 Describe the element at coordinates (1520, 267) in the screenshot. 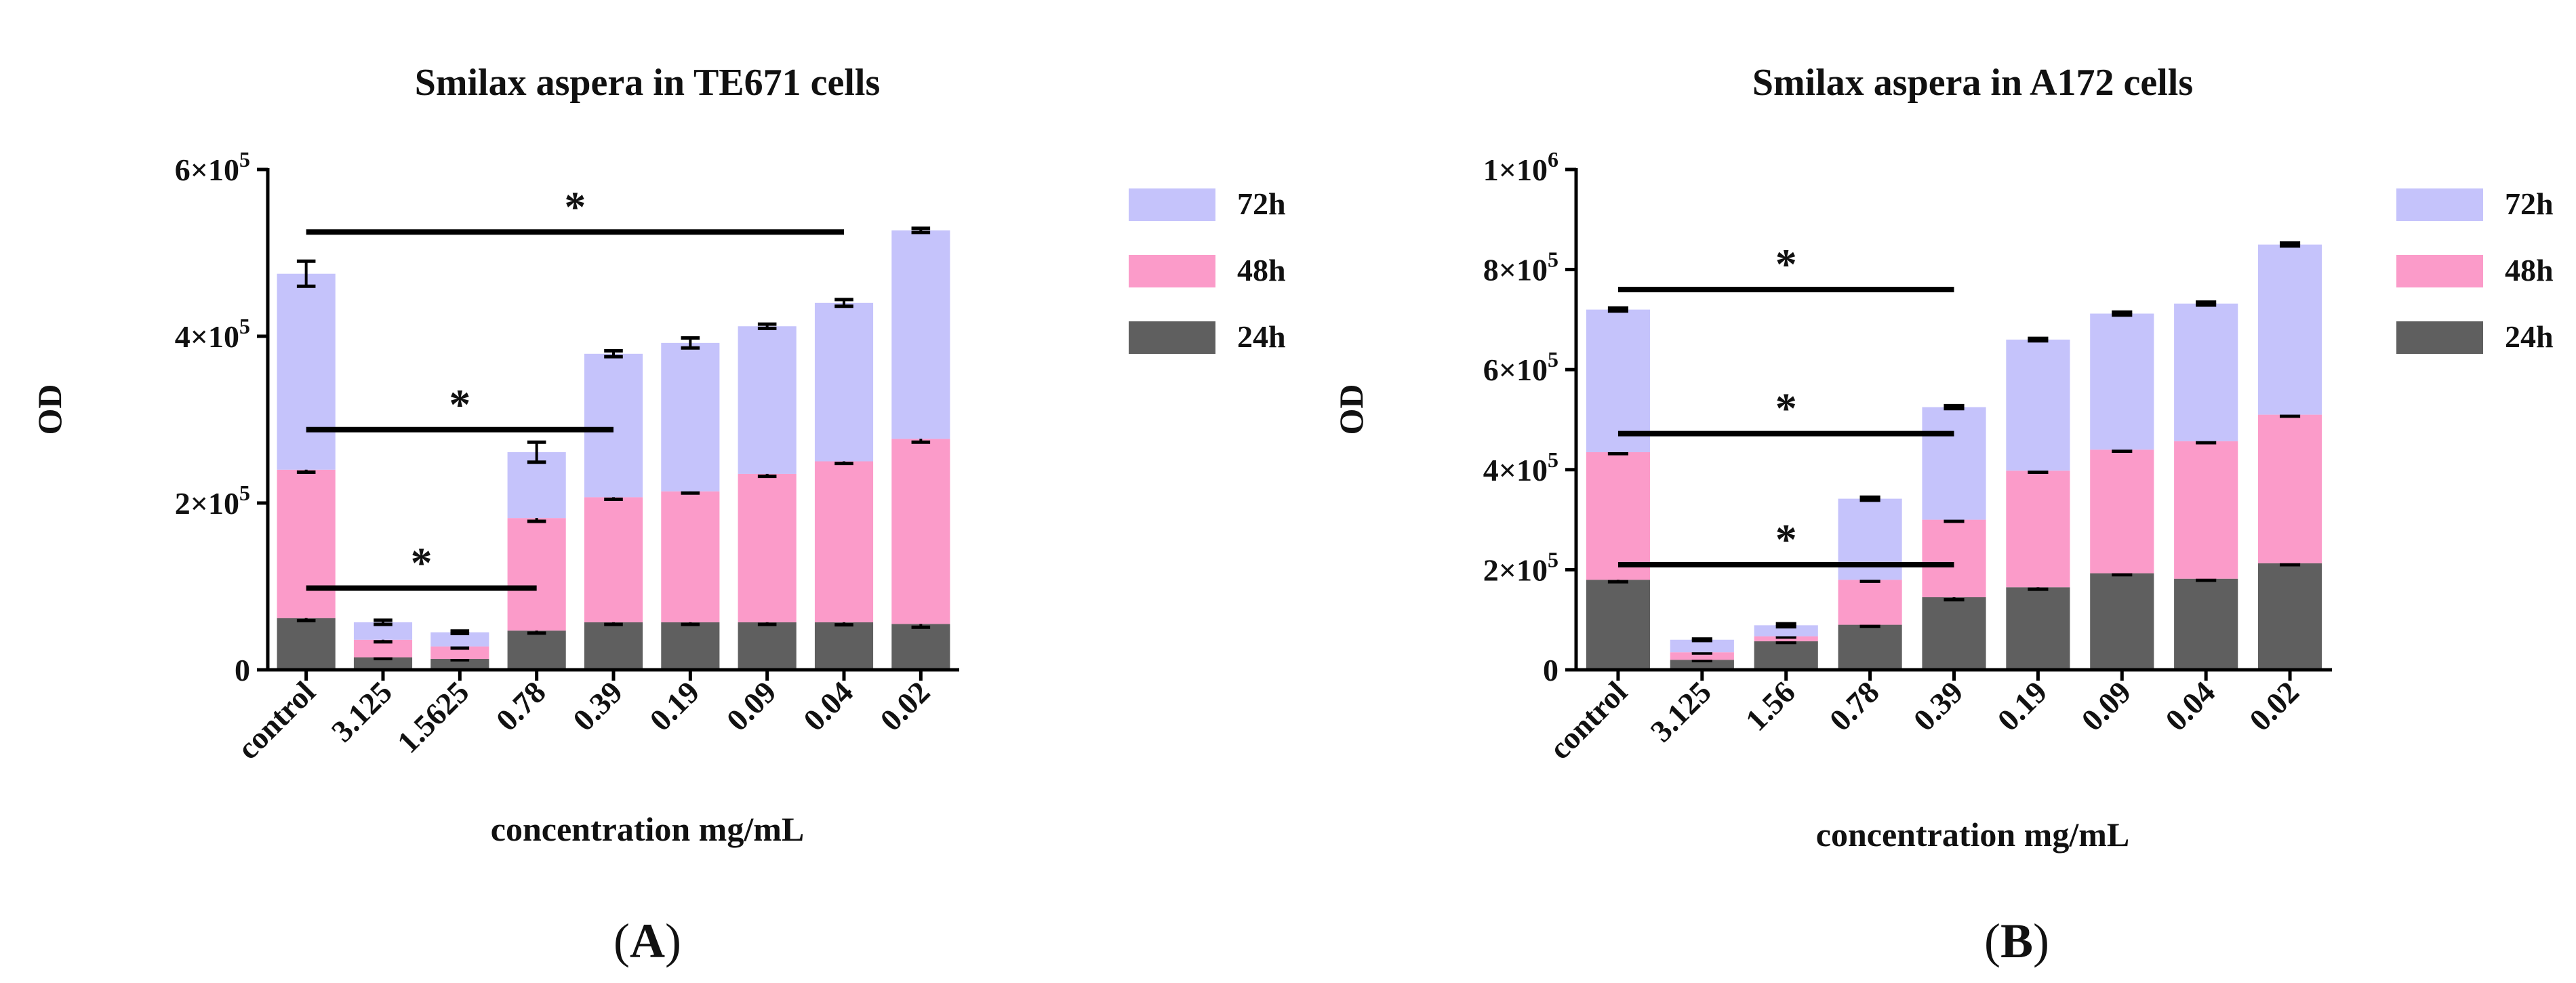

I see `y-tick-label: 8×10⁵` at that location.